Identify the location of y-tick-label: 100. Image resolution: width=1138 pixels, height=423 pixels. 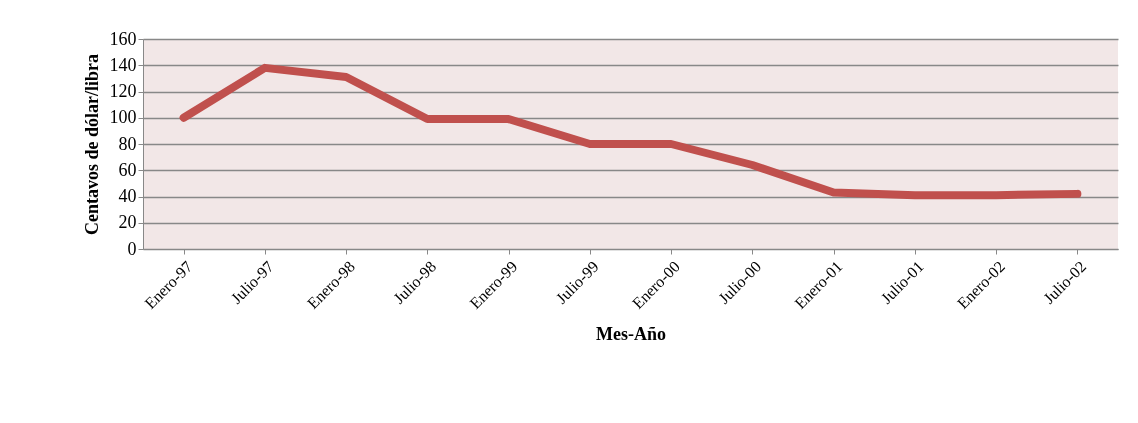
(123, 117).